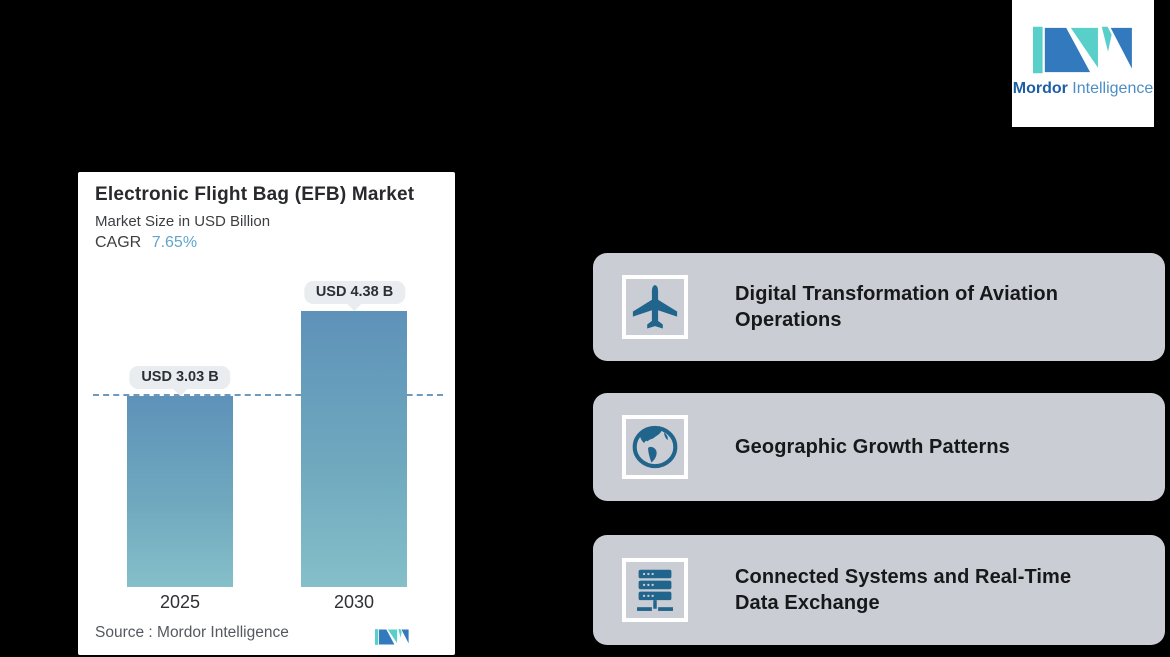 The height and width of the screenshot is (657, 1170). Describe the element at coordinates (174, 242) in the screenshot. I see `cagr-value: 7.65%` at that location.